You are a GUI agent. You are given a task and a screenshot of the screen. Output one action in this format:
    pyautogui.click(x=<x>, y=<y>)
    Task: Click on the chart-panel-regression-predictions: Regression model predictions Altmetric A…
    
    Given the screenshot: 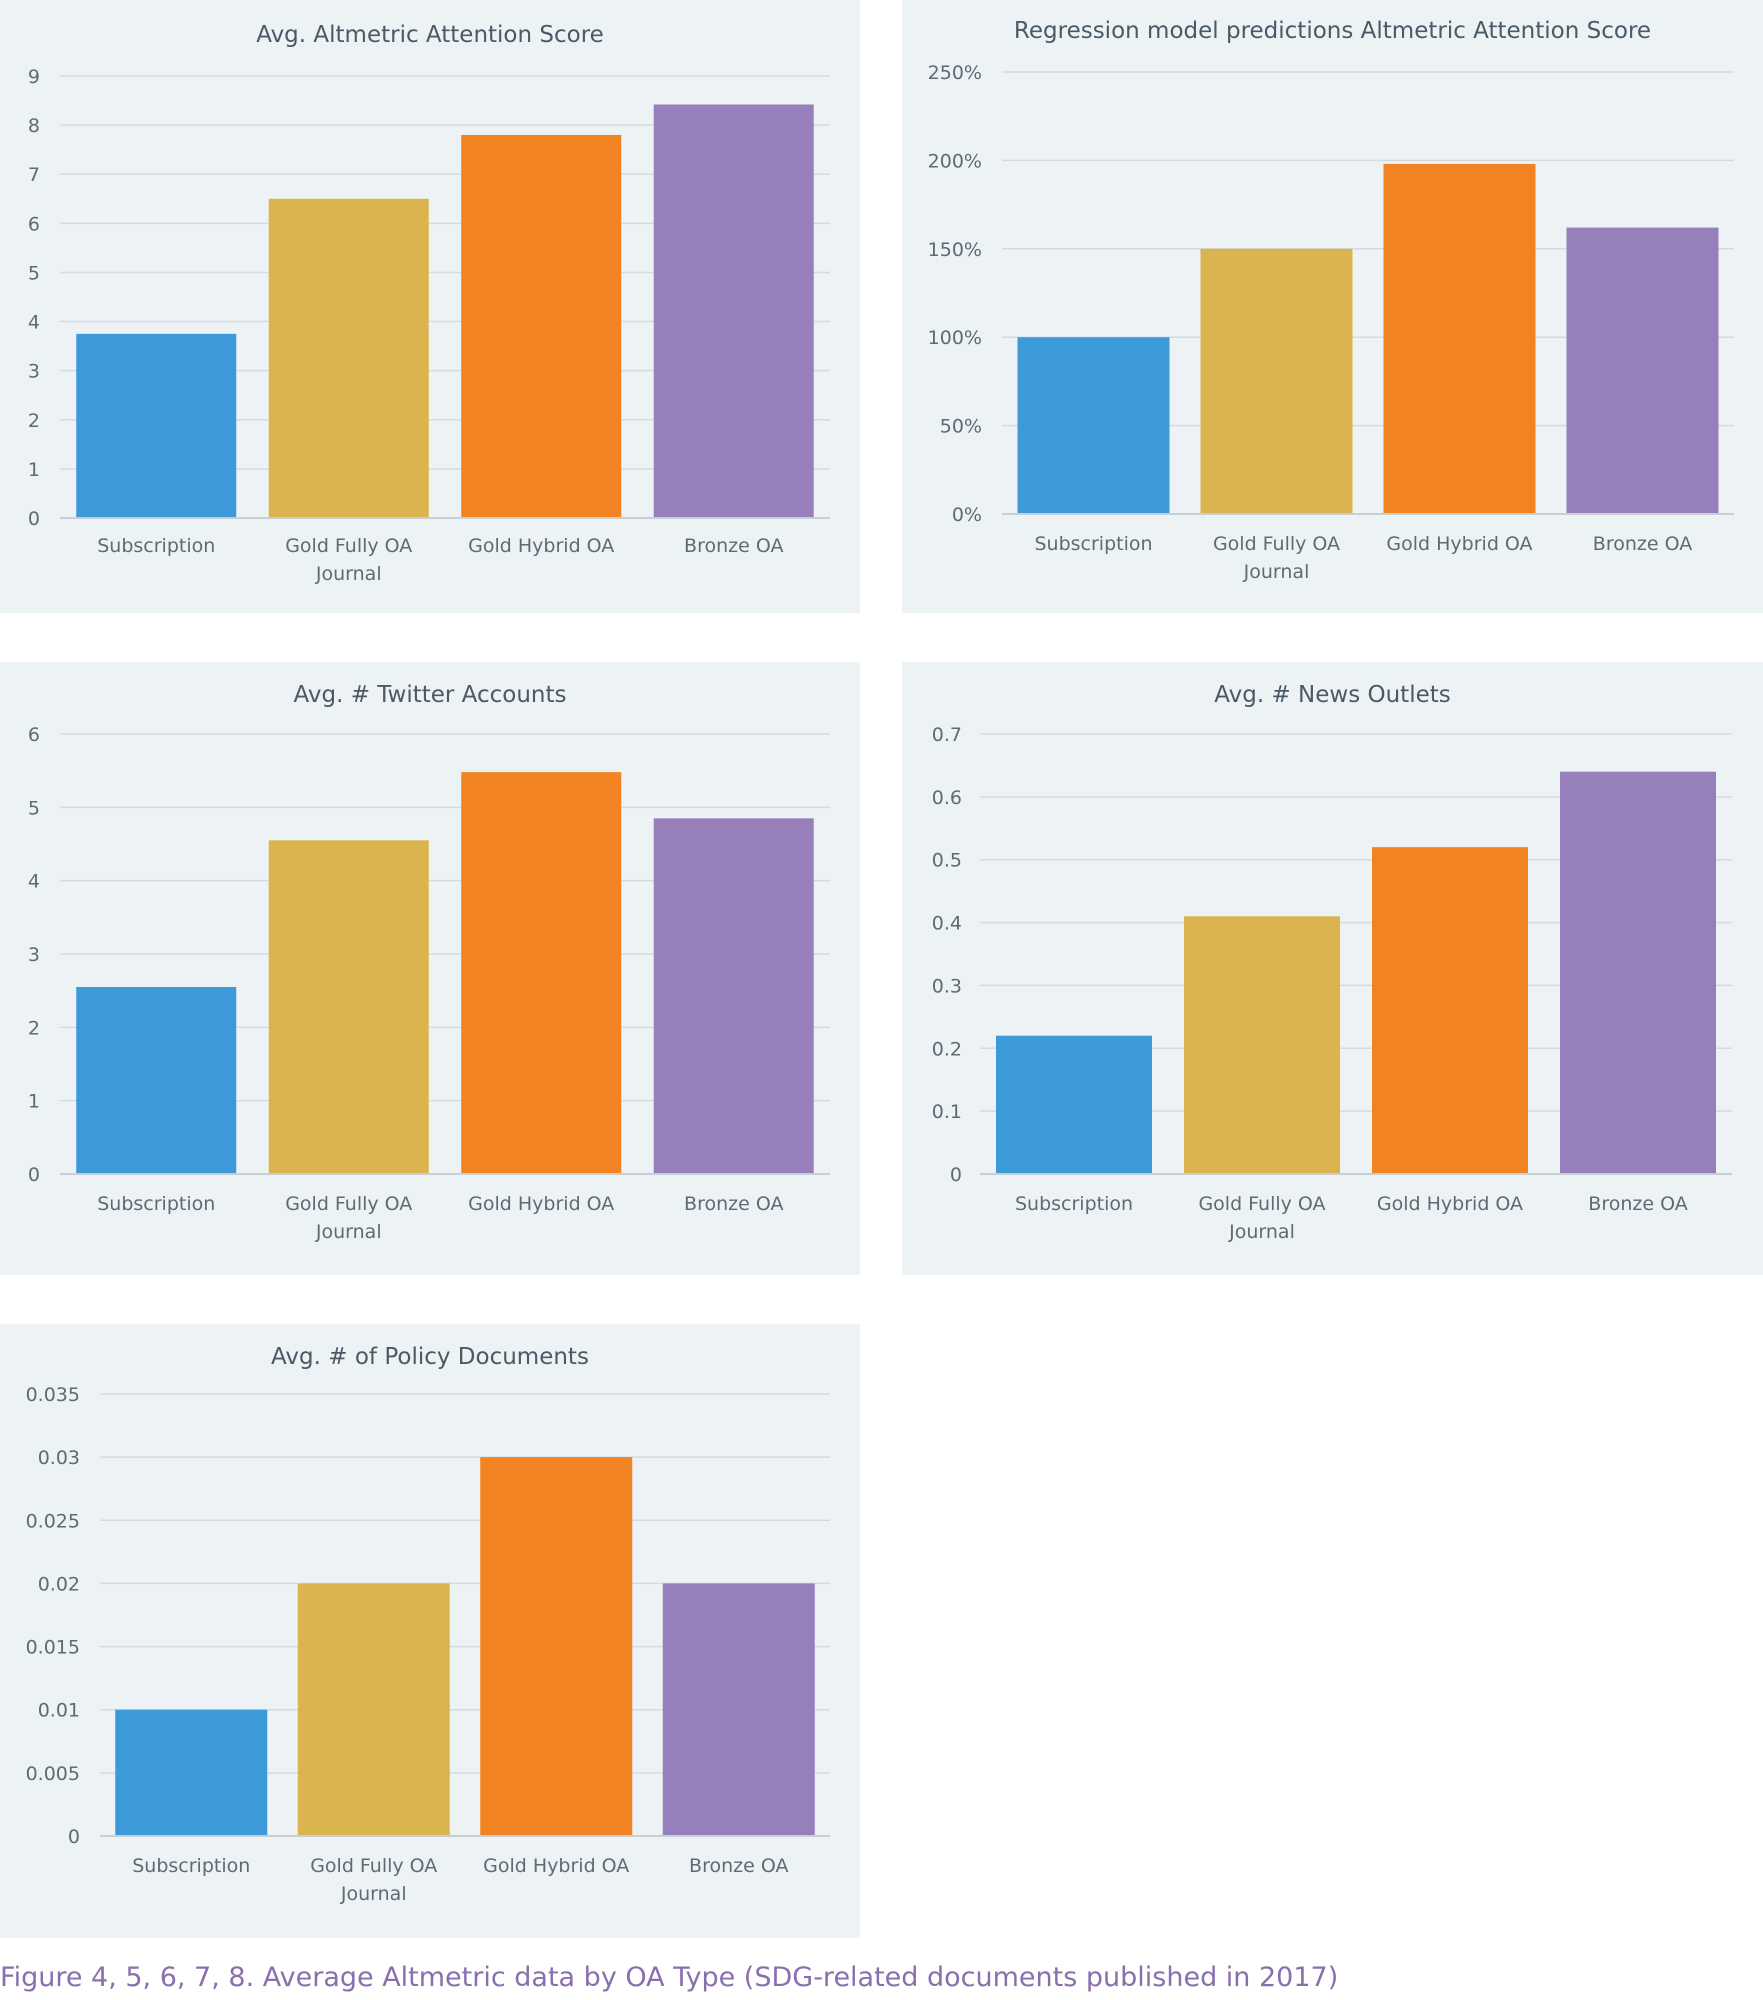 What is the action you would take?
    pyautogui.click(x=1332, y=306)
    